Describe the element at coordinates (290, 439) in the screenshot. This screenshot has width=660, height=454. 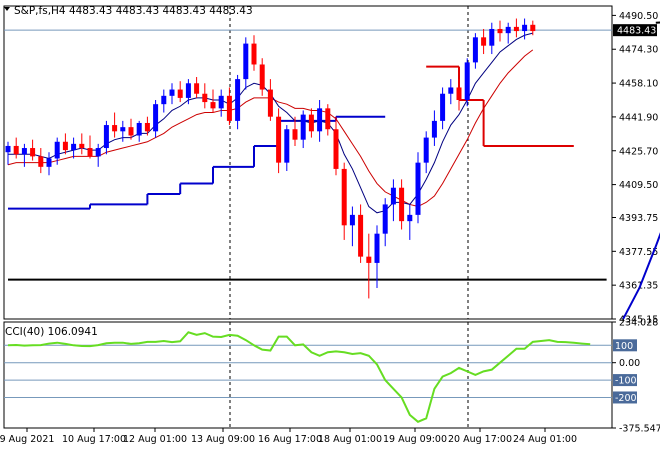
I see `x-tick-label: 16 Aug 17:00` at that location.